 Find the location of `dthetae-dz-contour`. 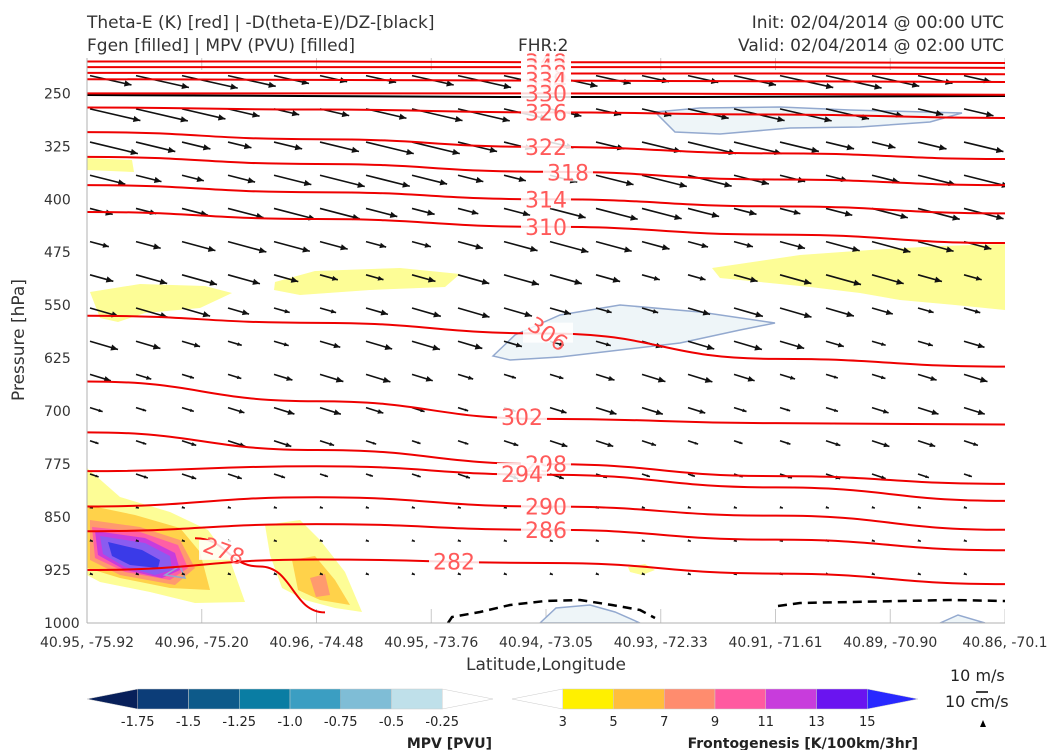

dthetae-dz-contour is located at coordinates (891, 603).